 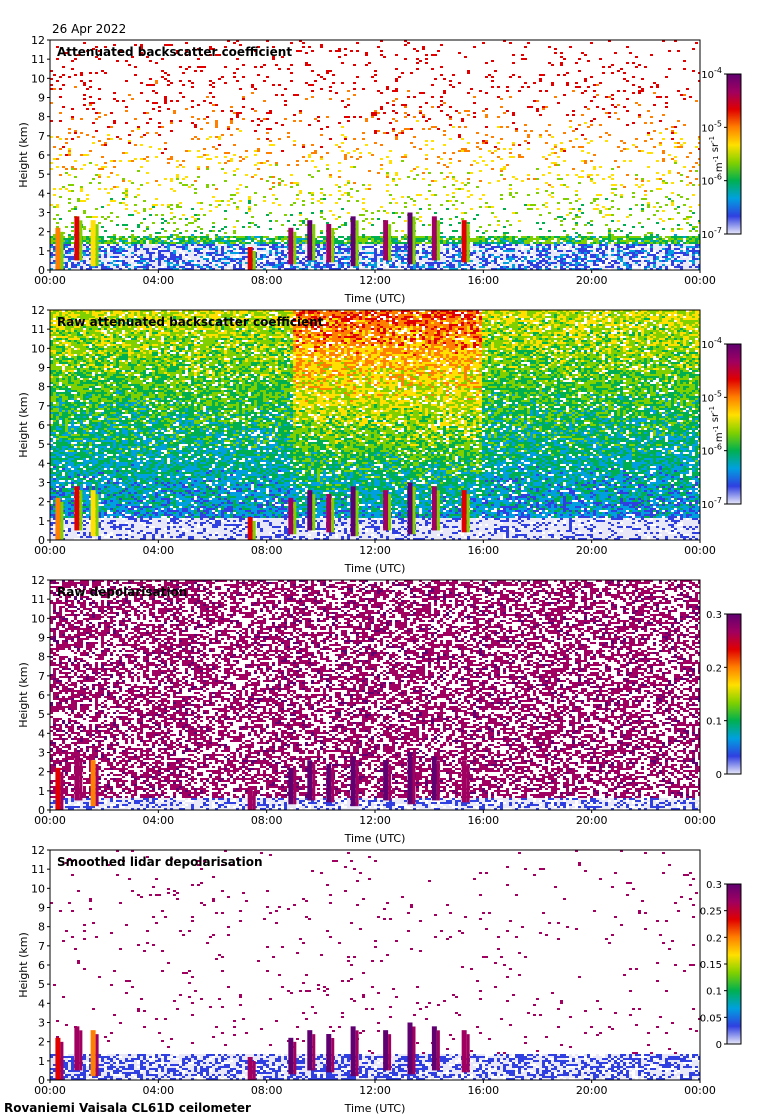 What do you see at coordinates (41, 810) in the screenshot?
I see `y-tick-label: 0` at bounding box center [41, 810].